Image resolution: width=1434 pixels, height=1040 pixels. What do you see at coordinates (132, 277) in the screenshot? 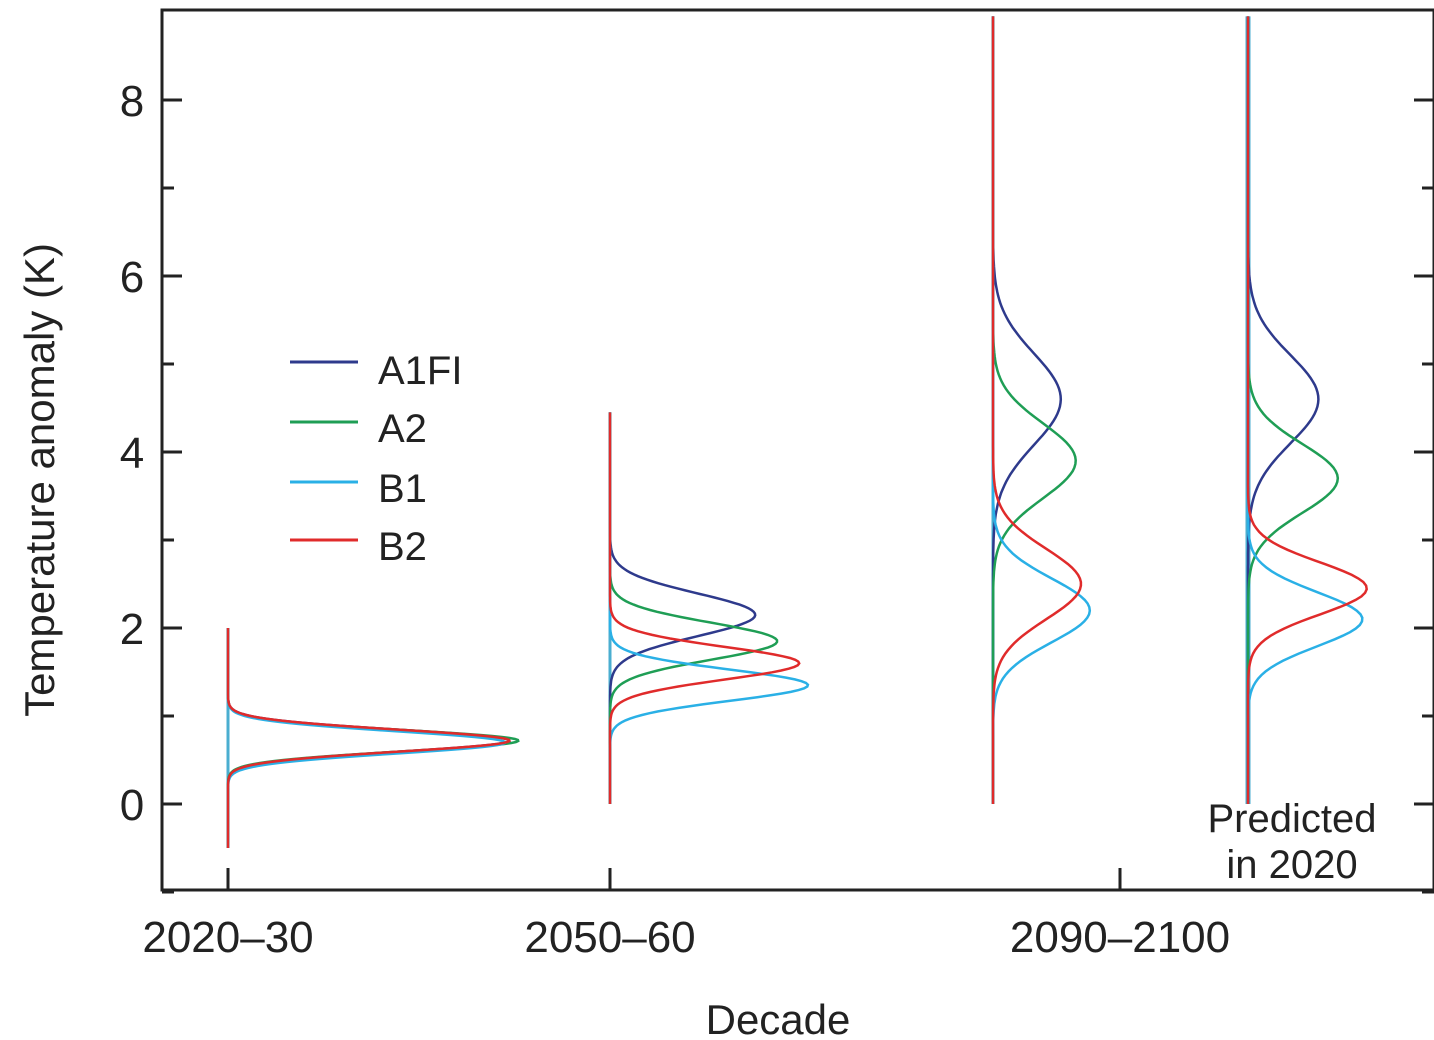
I see `y-tick-label-6: 6` at bounding box center [132, 277].